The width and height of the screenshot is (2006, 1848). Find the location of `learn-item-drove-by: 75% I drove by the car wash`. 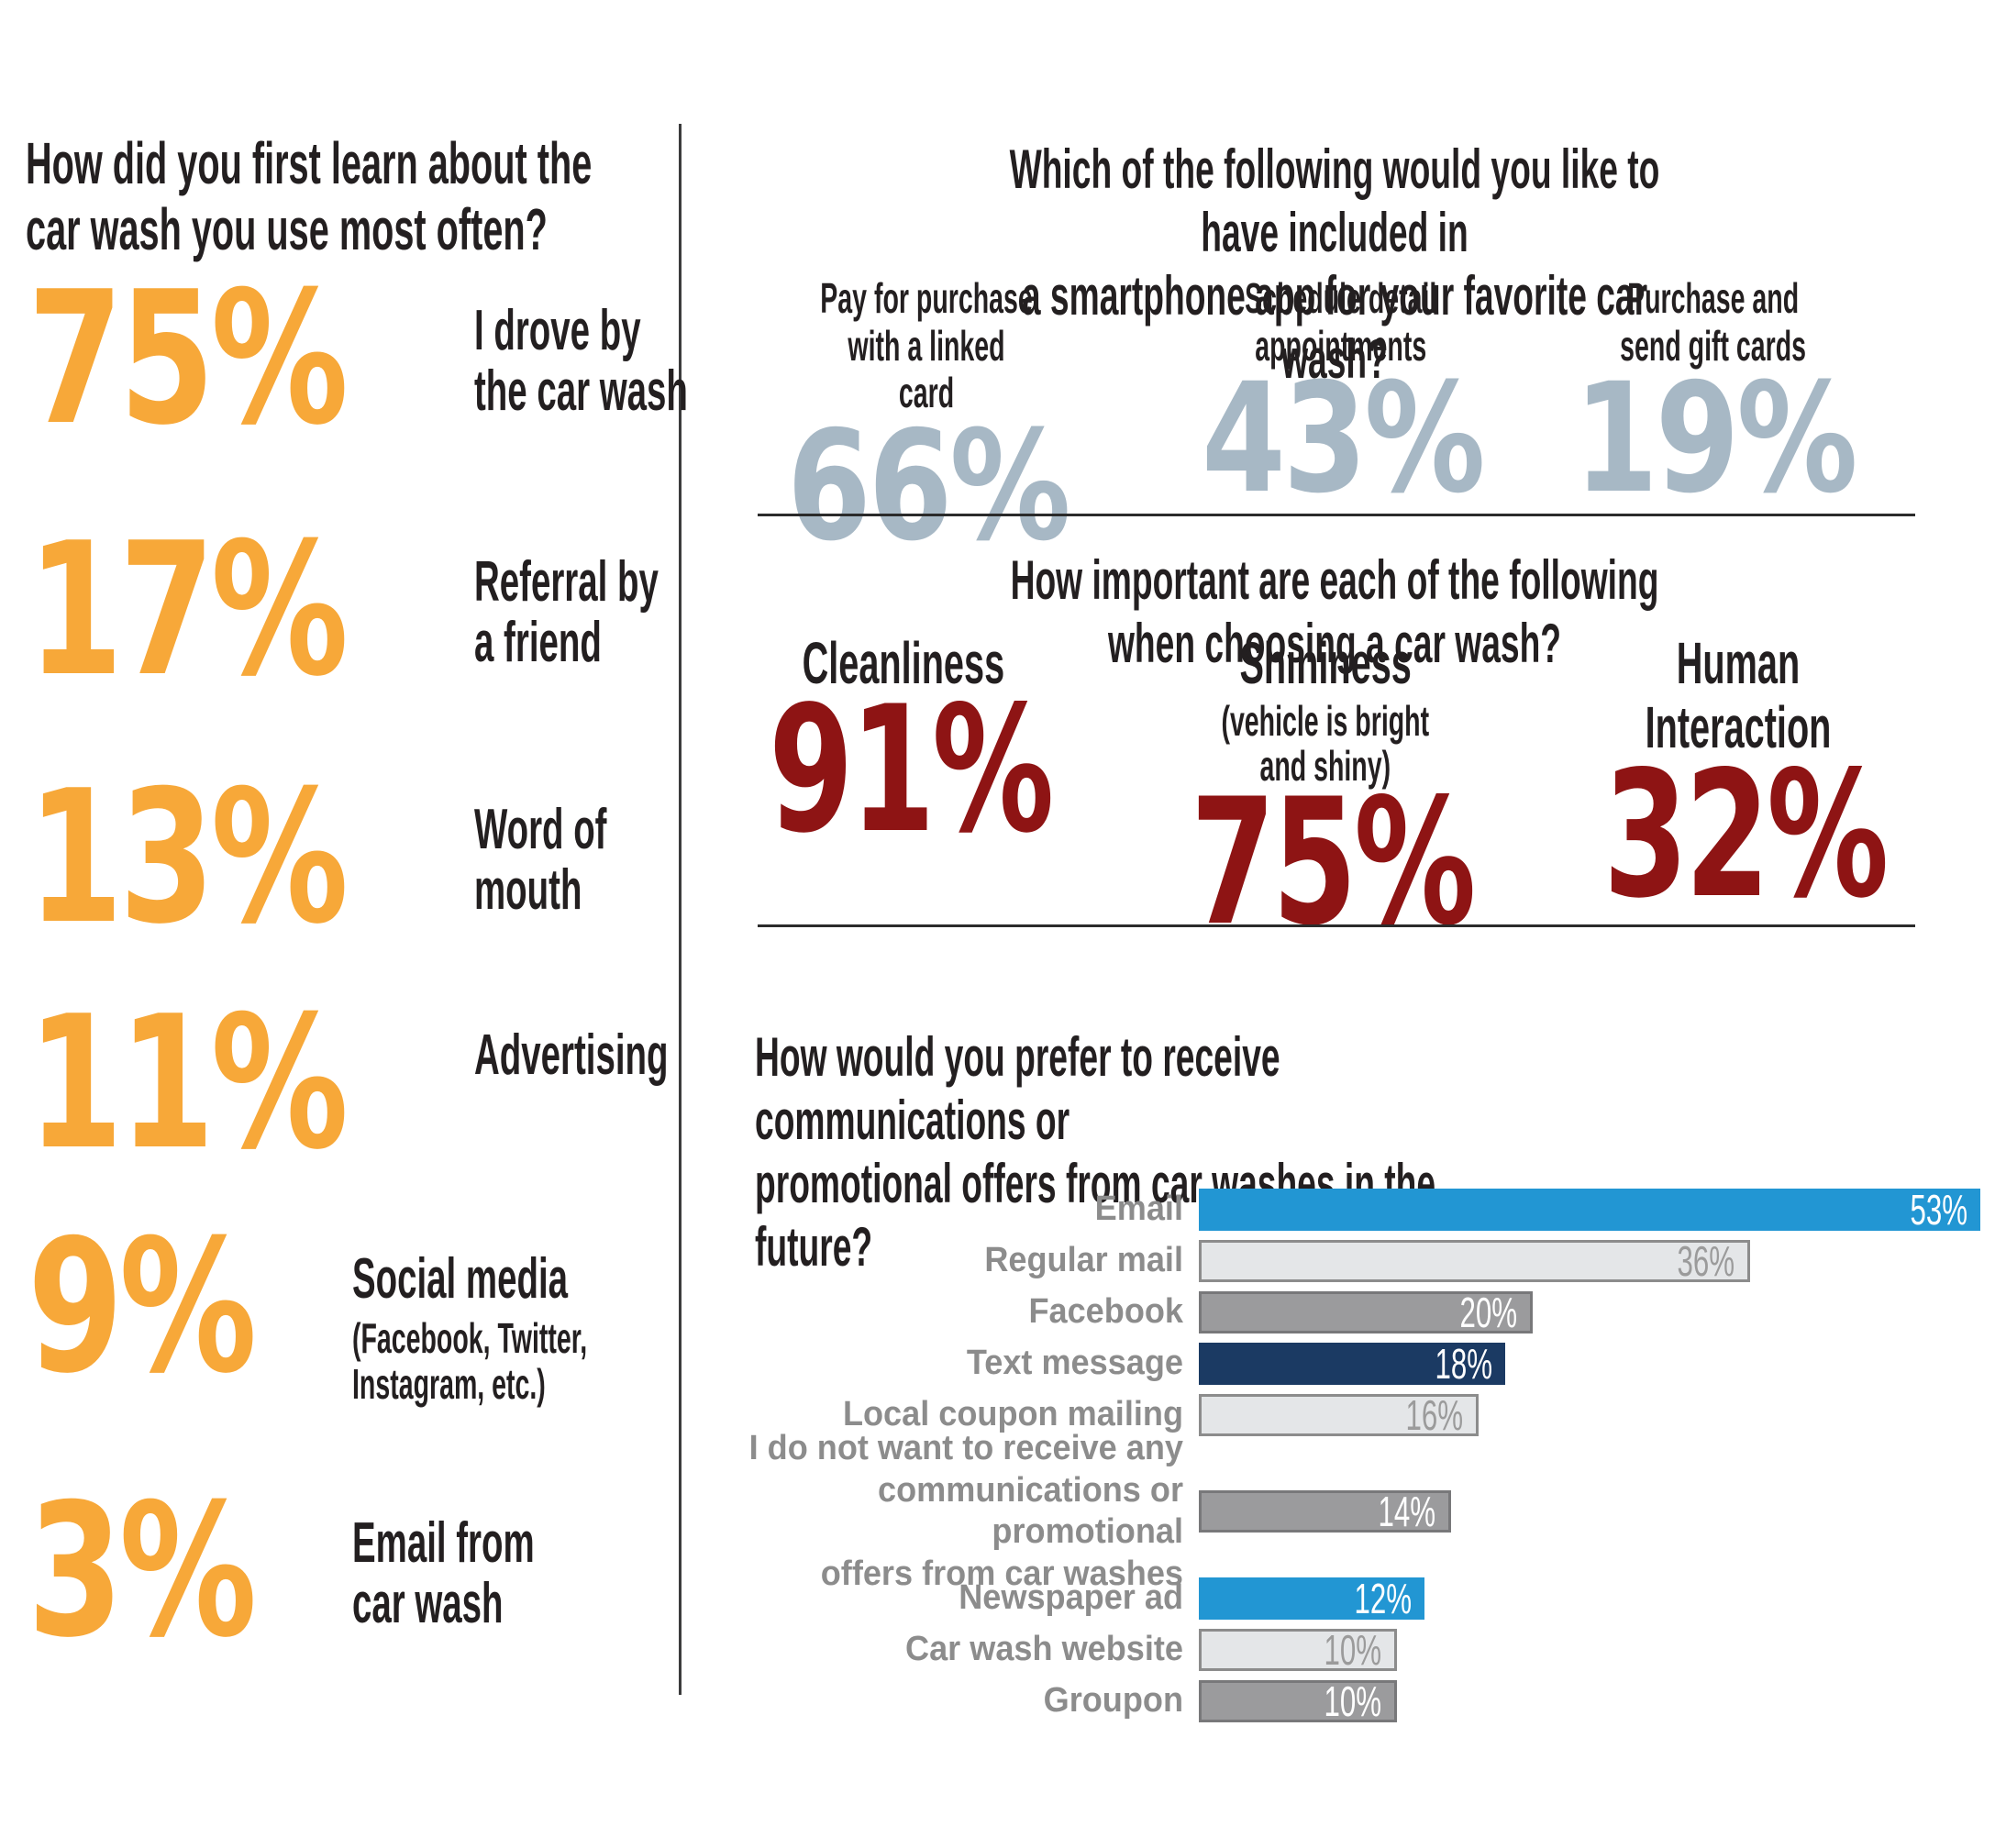

learn-item-drove-by: 75% I drove by the car wash is located at coordinates (423, 359).